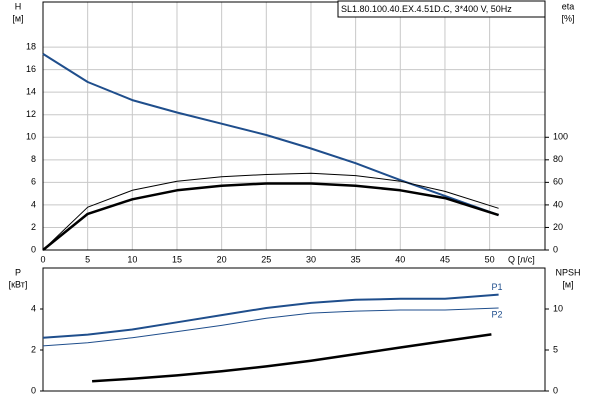 This screenshot has width=600, height=400. I want to click on y2-axis-unit: [м], so click(567, 284).